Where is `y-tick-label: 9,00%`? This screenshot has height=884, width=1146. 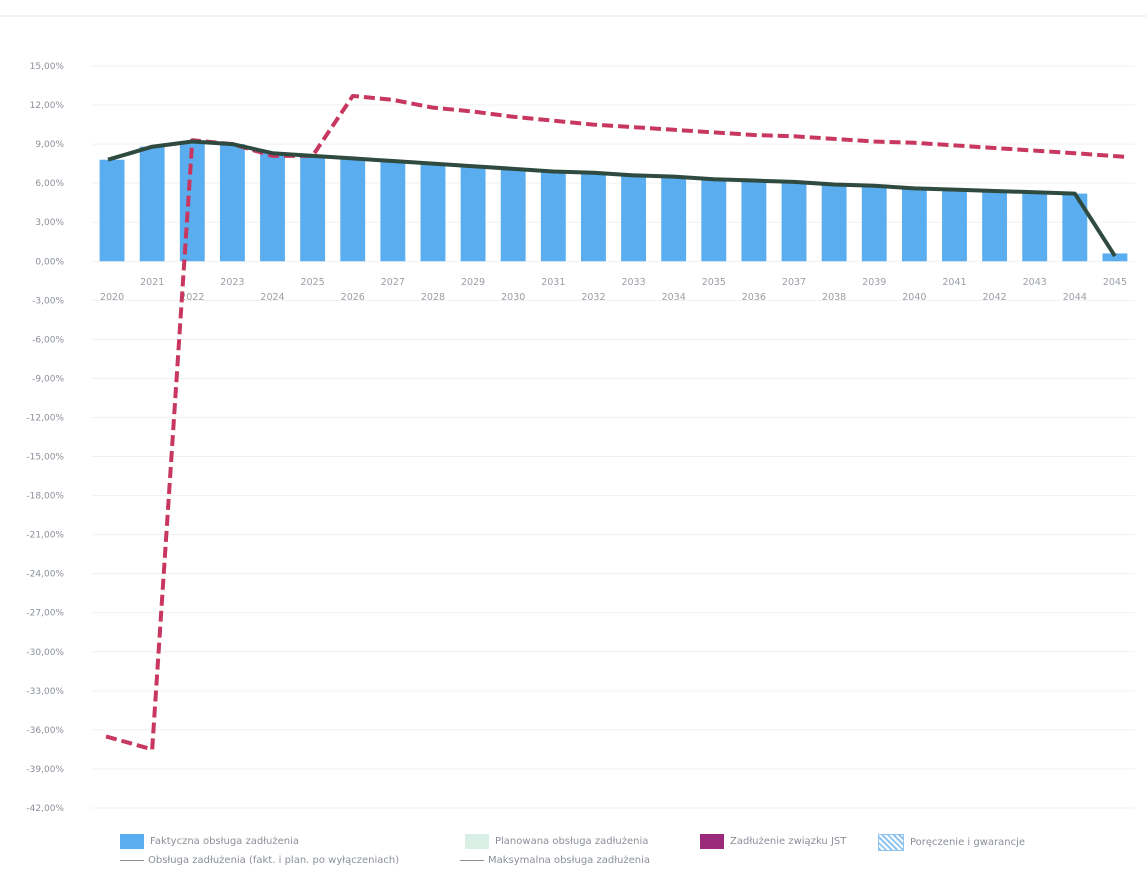
y-tick-label: 9,00% is located at coordinates (49, 145).